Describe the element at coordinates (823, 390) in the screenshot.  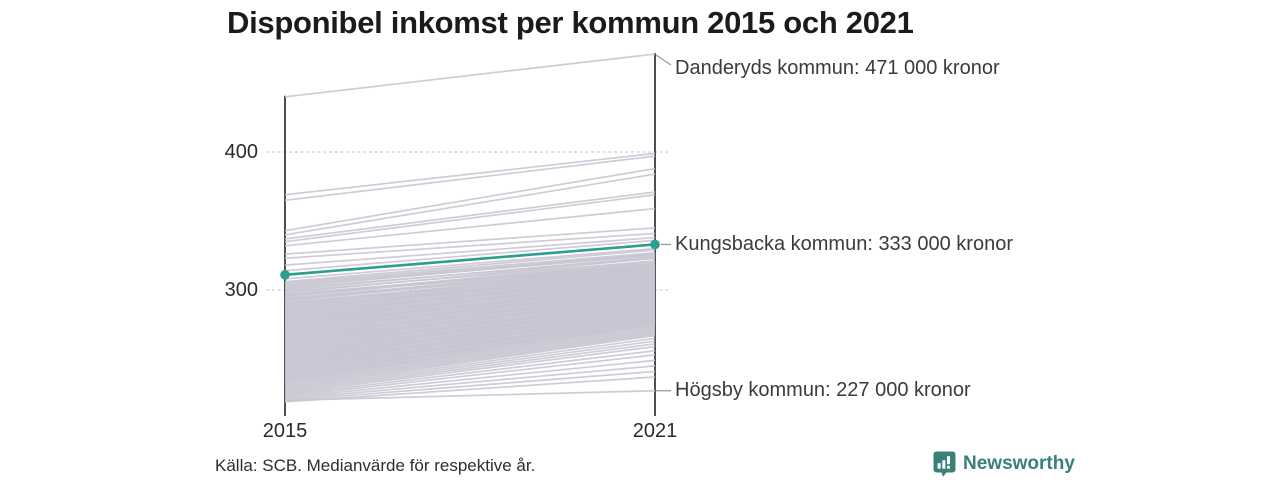
I see `annotation-hogsby: Högsby kommun: 227 000 kronor` at that location.